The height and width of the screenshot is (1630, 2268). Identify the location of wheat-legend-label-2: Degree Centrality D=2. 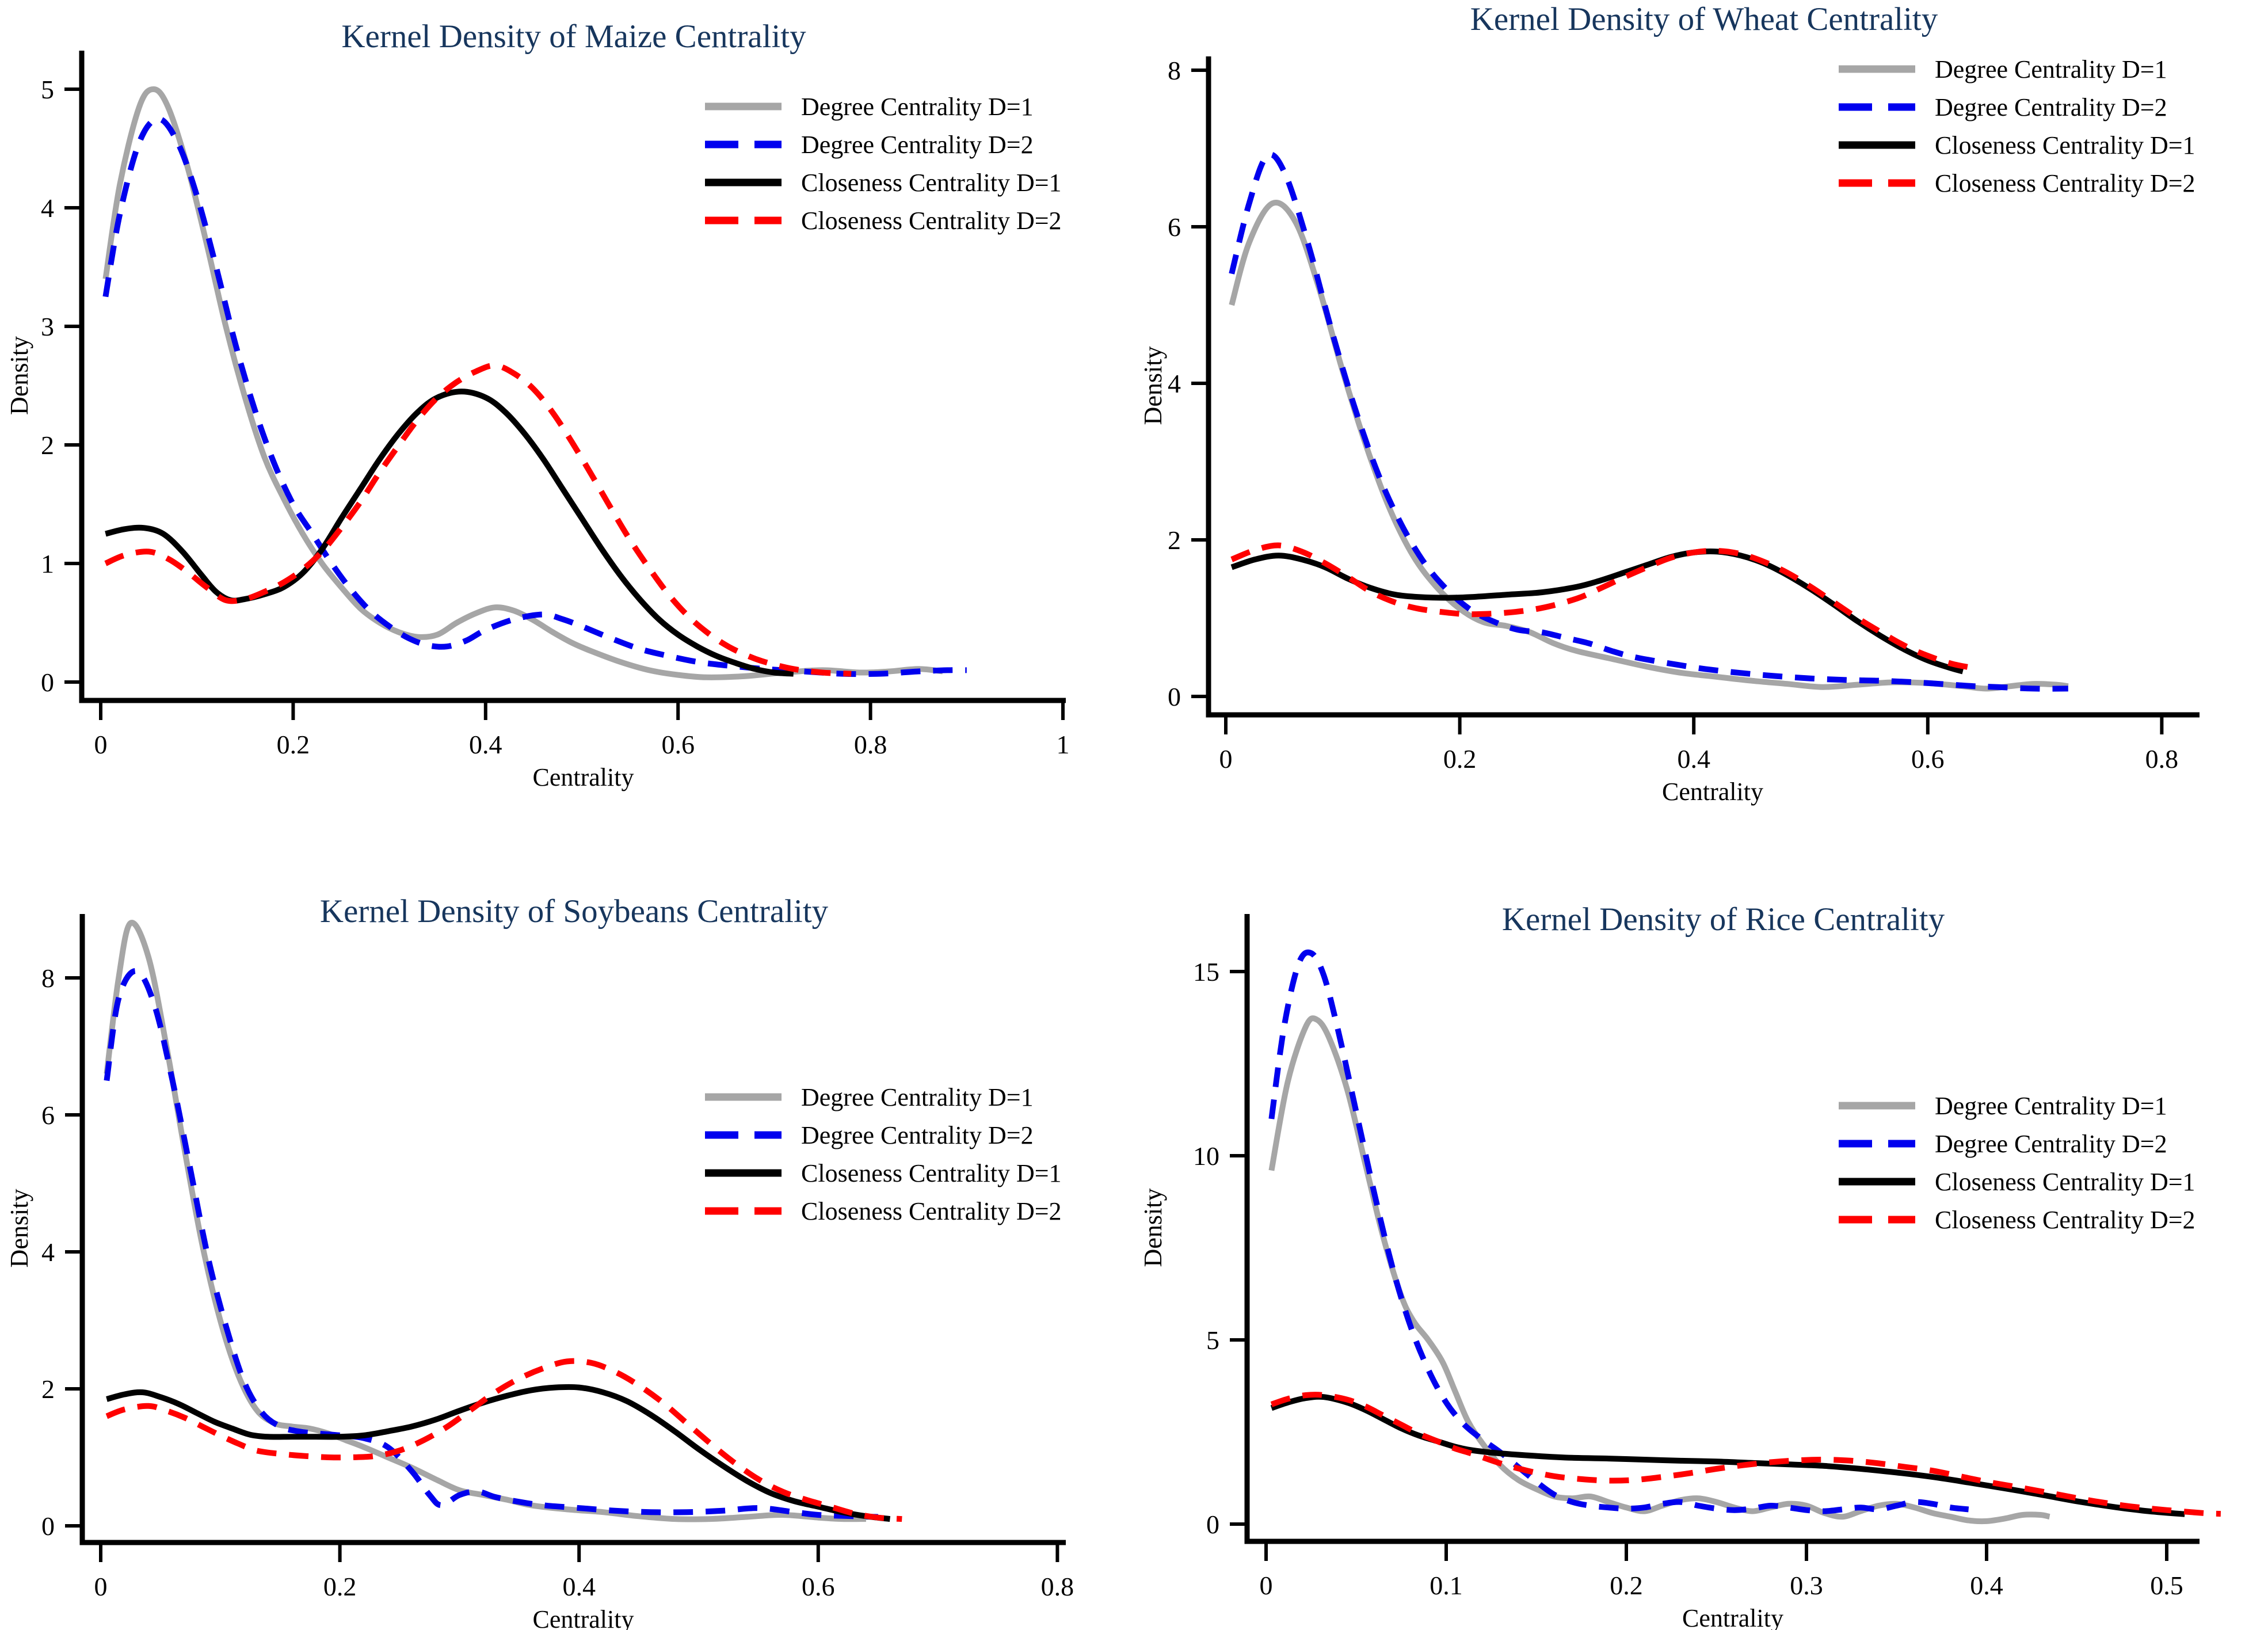
(2051, 107).